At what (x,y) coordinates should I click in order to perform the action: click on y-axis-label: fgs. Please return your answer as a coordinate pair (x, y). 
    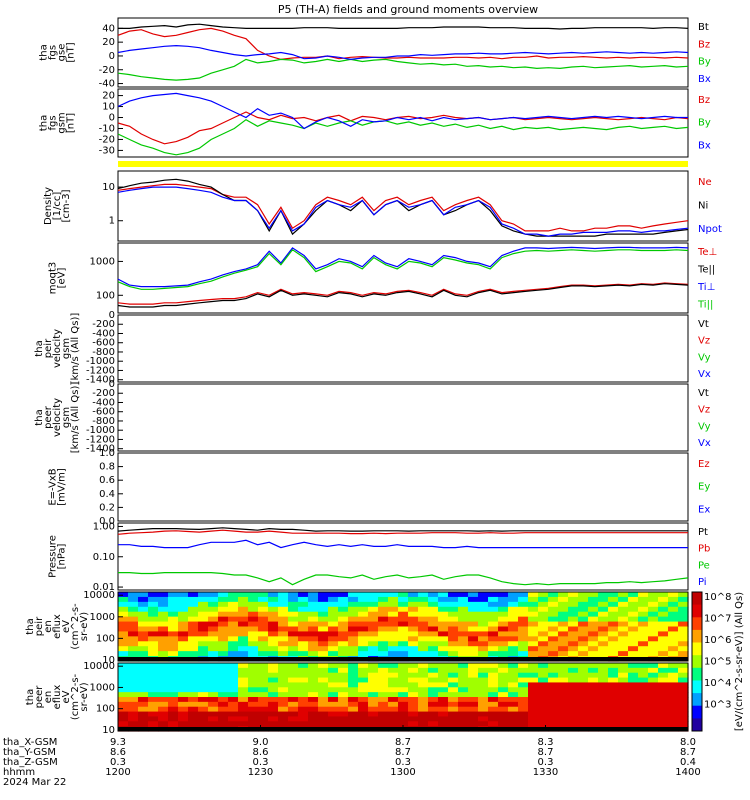
    Looking at the image, I should click on (53, 122).